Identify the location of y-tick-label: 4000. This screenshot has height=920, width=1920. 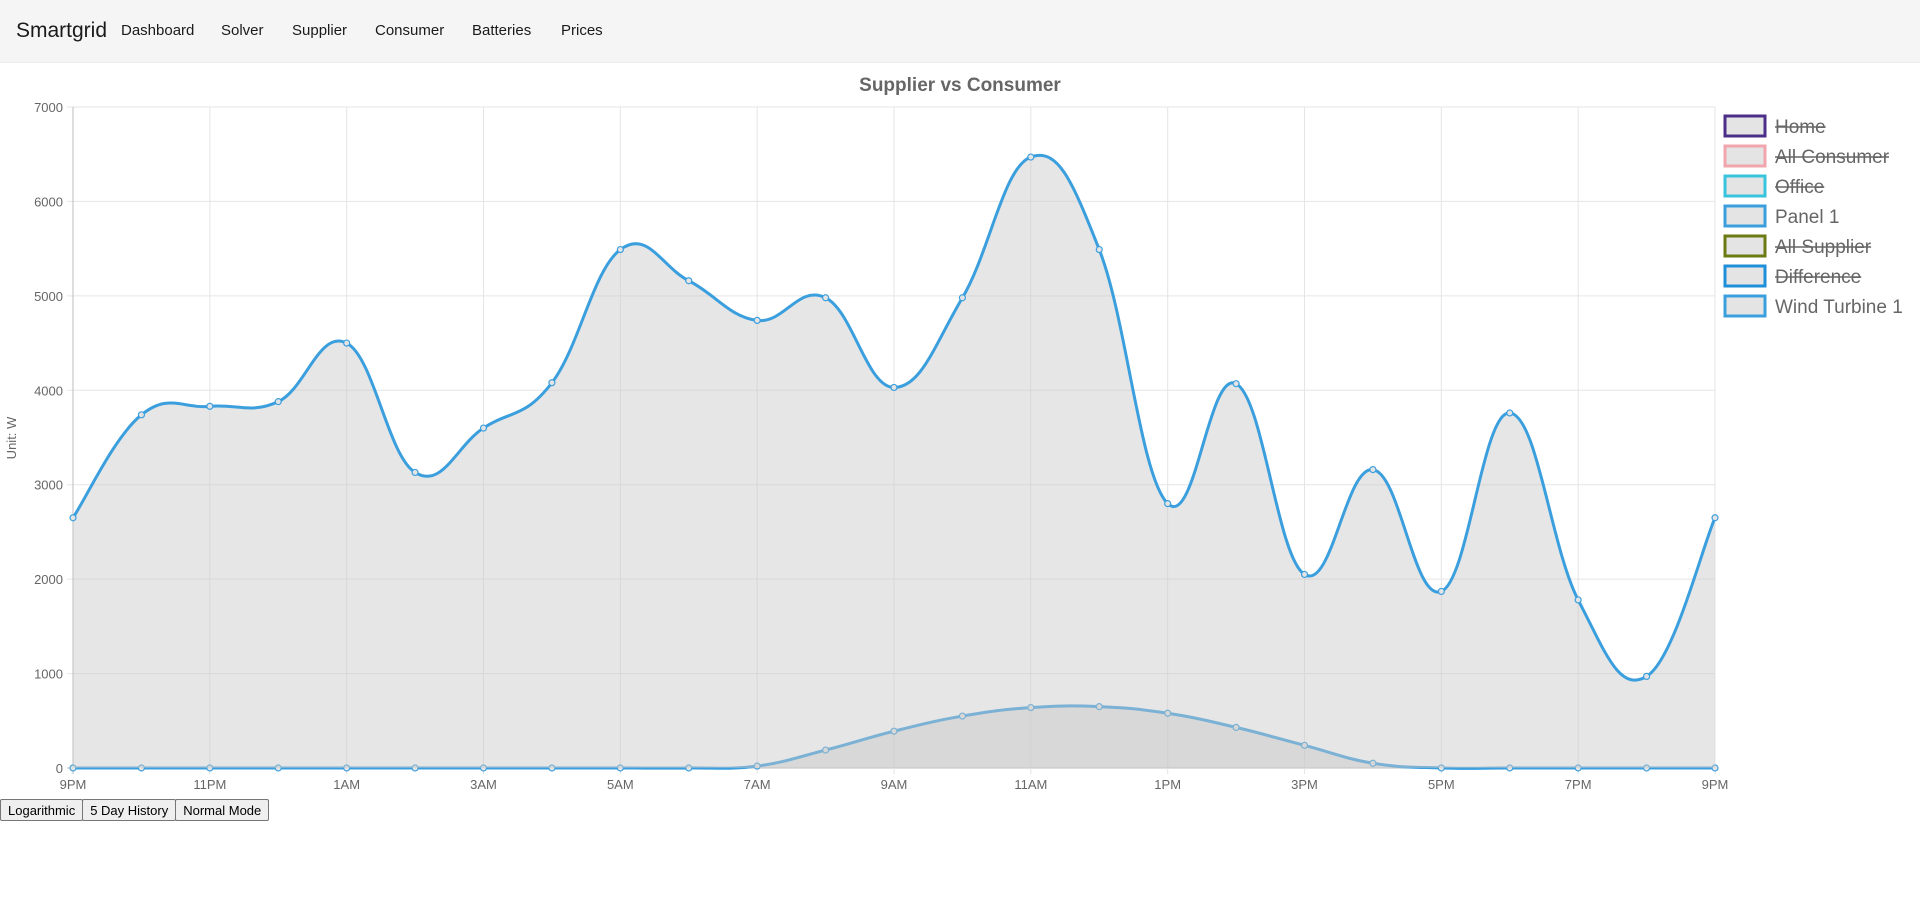
(48, 390).